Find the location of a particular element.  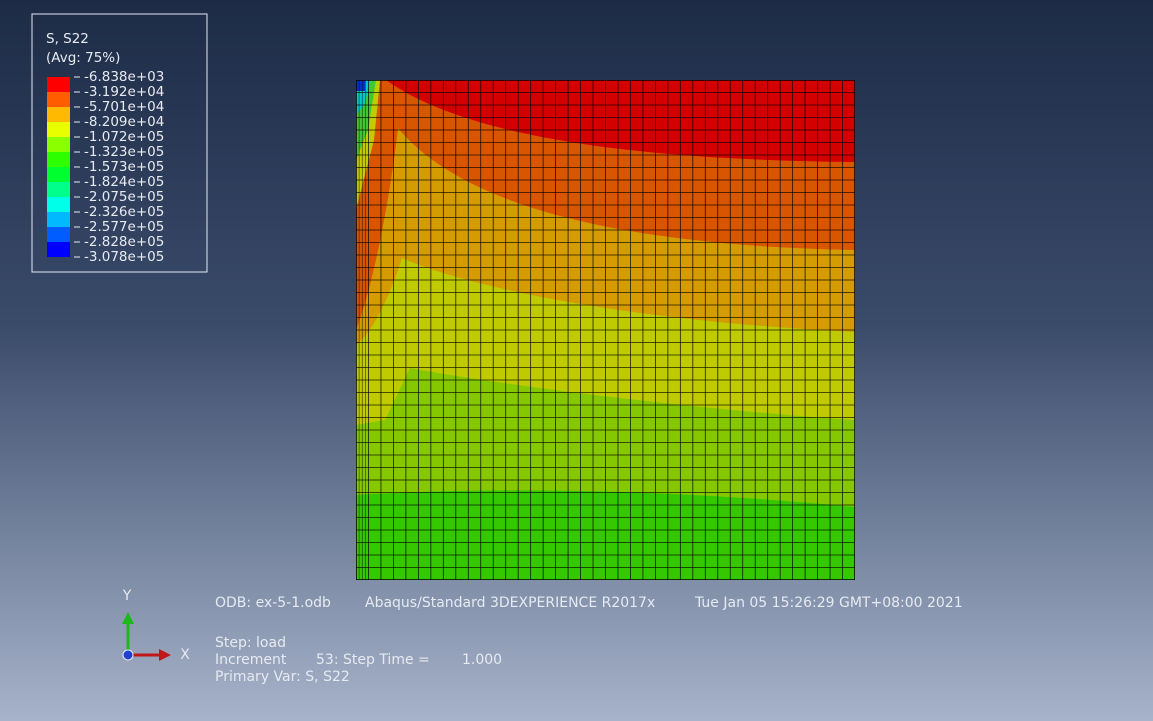

legend-label: -3.192e+04 is located at coordinates (124, 92).